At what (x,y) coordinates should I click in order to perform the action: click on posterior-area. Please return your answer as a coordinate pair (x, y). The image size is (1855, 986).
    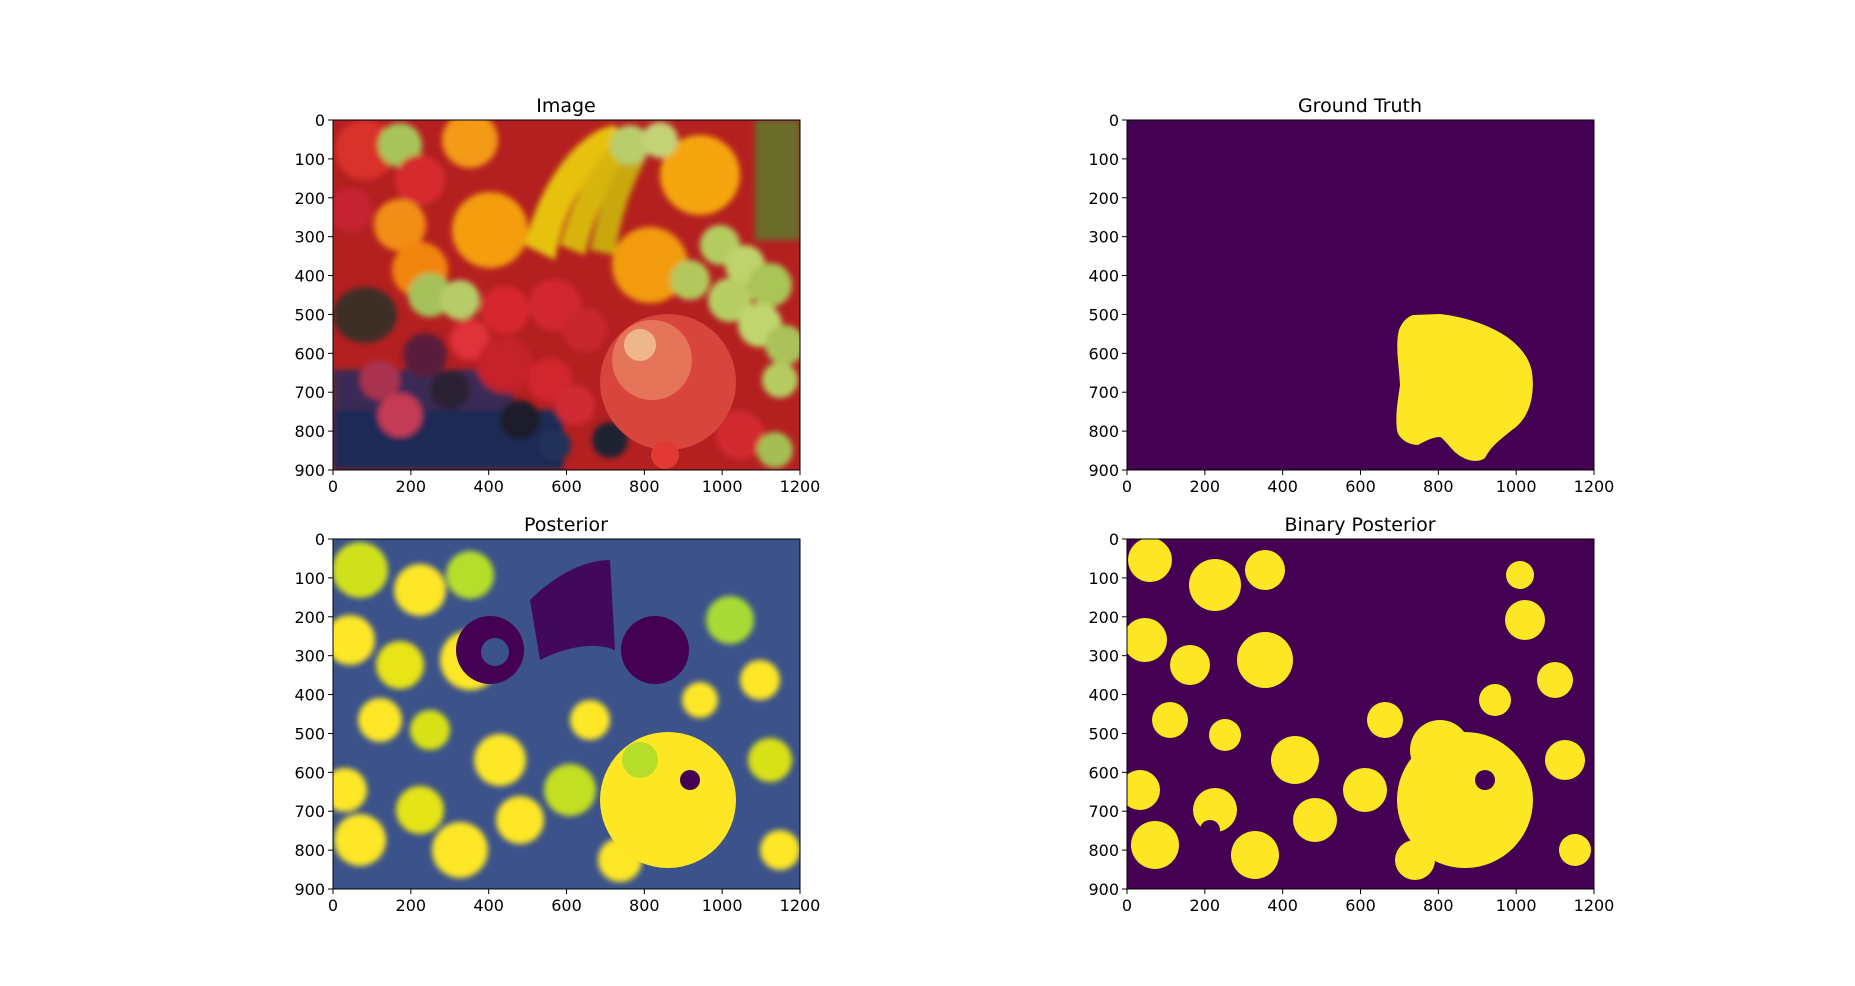
    Looking at the image, I should click on (566, 714).